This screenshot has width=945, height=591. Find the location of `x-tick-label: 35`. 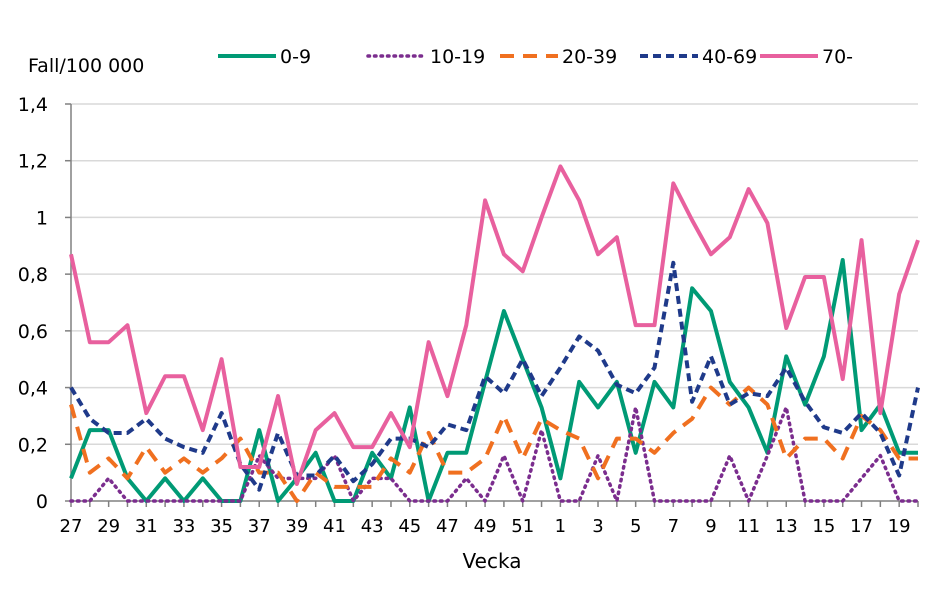

x-tick-label: 35 is located at coordinates (221, 526).